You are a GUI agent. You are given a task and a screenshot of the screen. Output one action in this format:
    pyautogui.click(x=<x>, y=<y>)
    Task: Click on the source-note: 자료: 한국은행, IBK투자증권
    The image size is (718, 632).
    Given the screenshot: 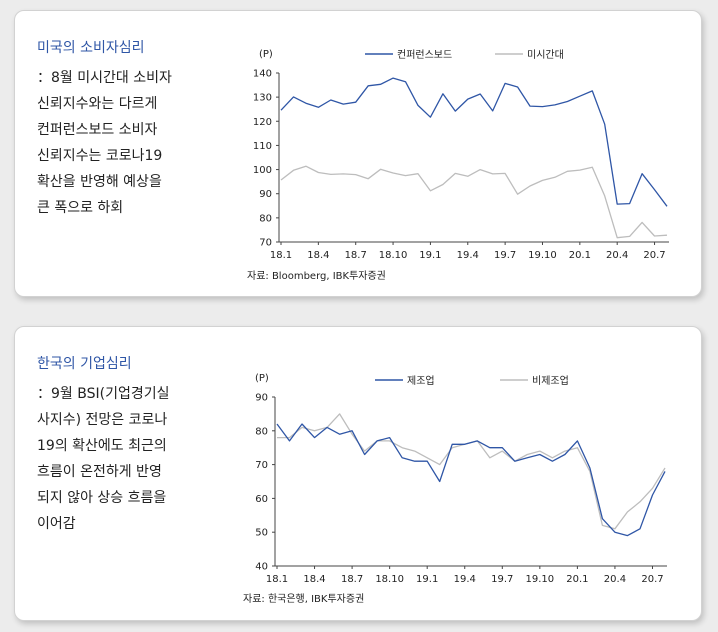 What is the action you would take?
    pyautogui.click(x=303, y=599)
    